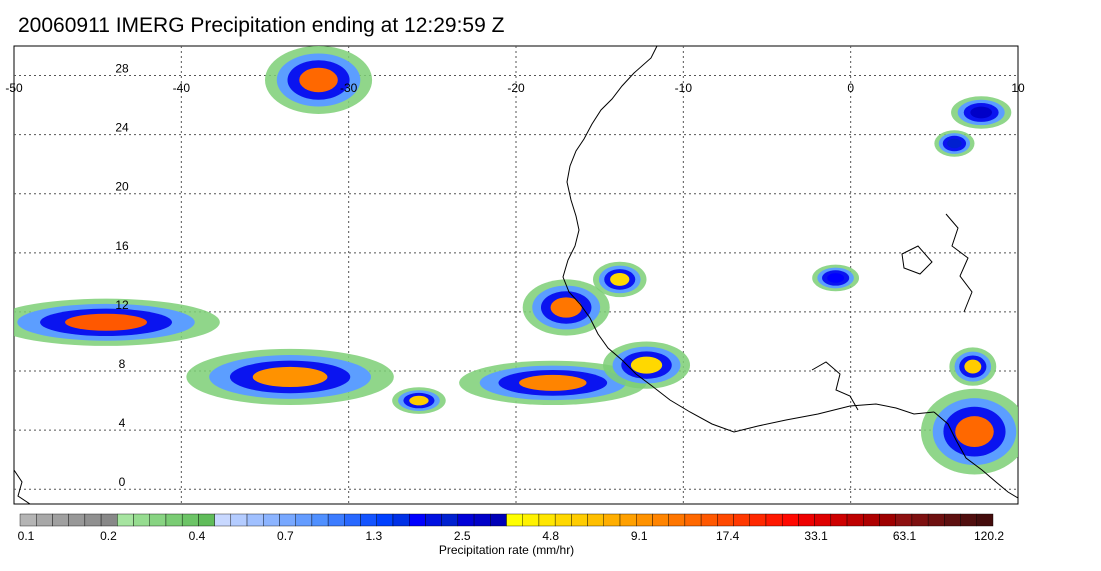 The image size is (1101, 571). Describe the element at coordinates (122, 364) in the screenshot. I see `latitude-tick-label: 8` at that location.